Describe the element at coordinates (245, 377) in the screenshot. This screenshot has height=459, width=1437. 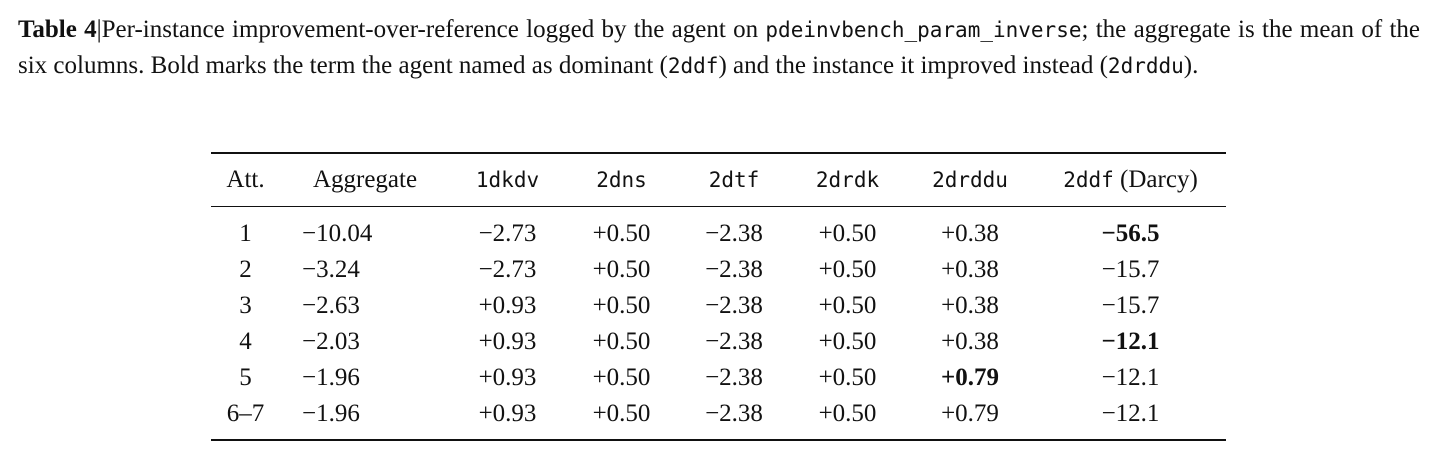
I see `table-cell: 5` at that location.